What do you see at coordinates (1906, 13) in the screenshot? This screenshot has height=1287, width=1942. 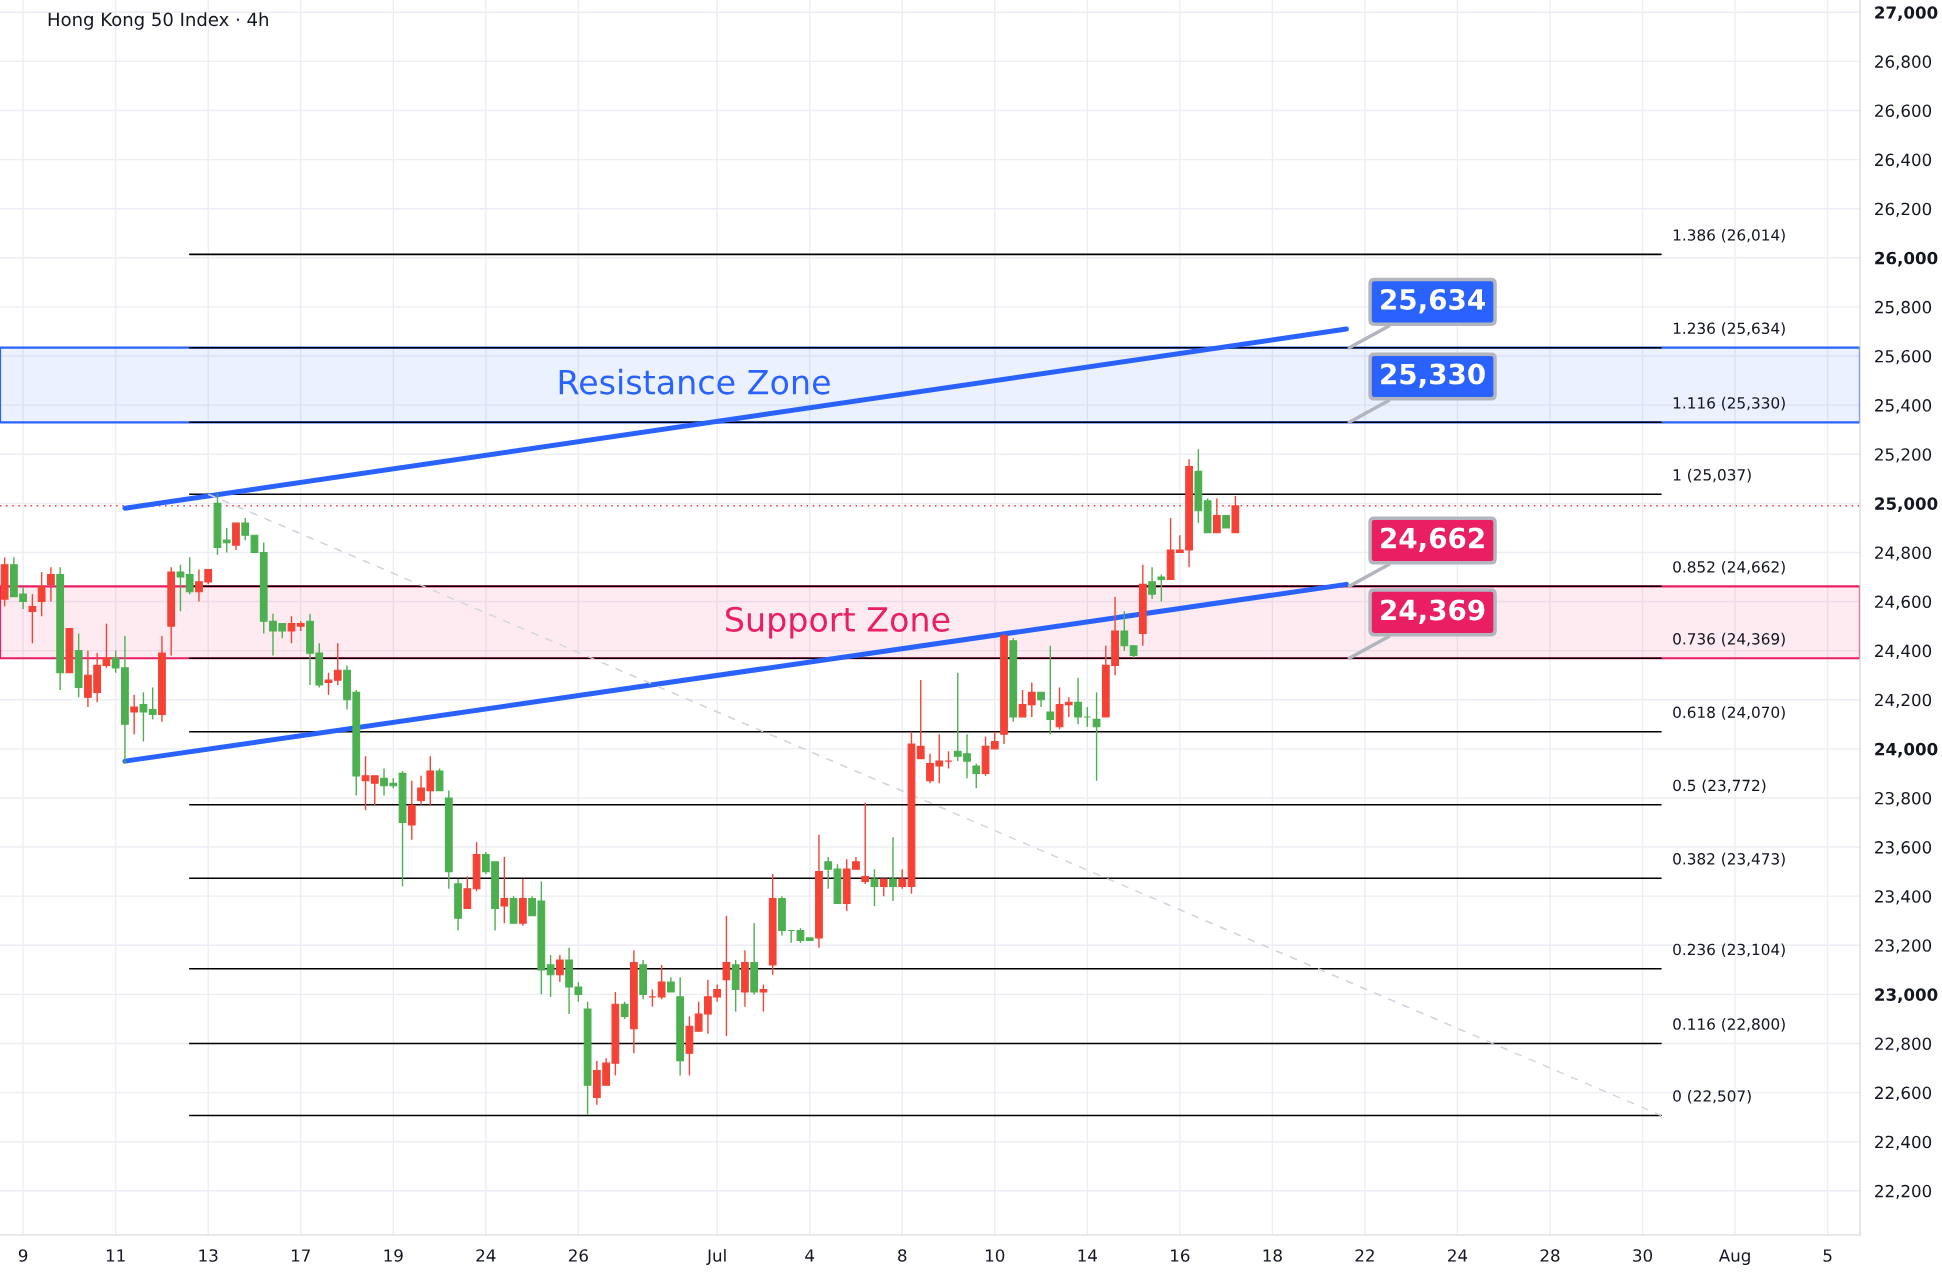 I see `y-tick-label: 27,000` at bounding box center [1906, 13].